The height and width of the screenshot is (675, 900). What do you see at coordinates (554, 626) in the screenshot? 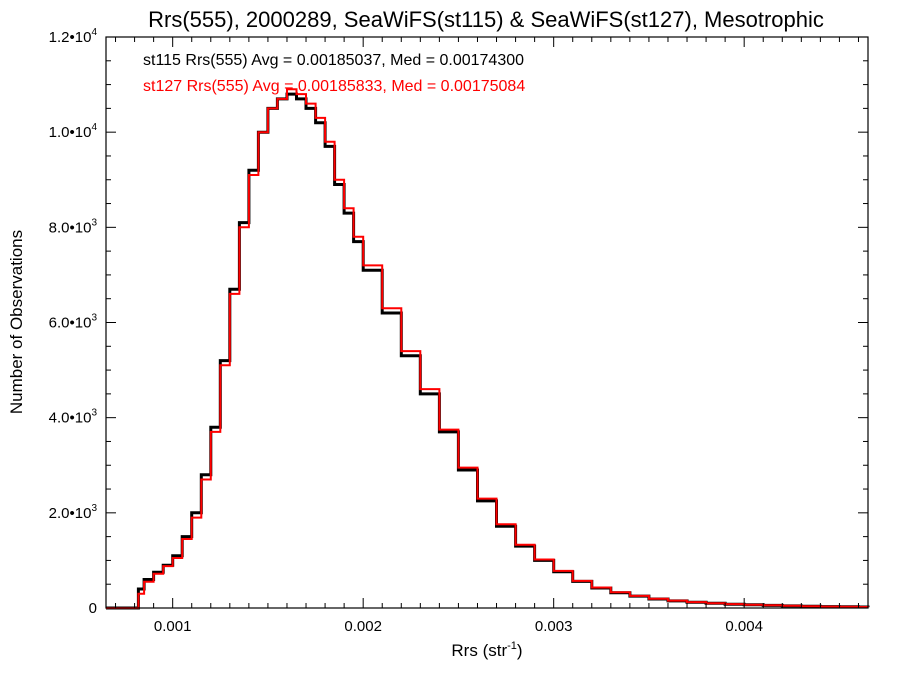
I see `x-tick-label: 0.003` at bounding box center [554, 626].